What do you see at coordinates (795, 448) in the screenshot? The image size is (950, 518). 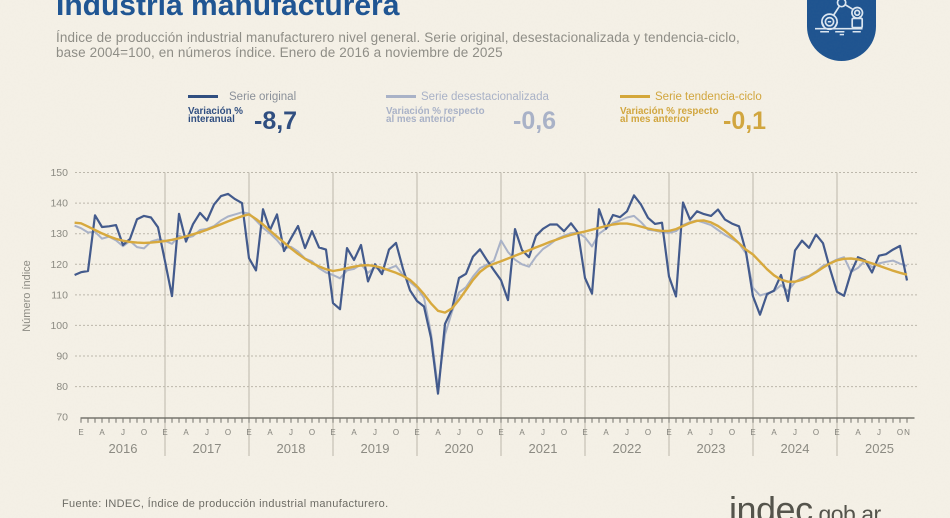 I see `svg-text: 2024` at bounding box center [795, 448].